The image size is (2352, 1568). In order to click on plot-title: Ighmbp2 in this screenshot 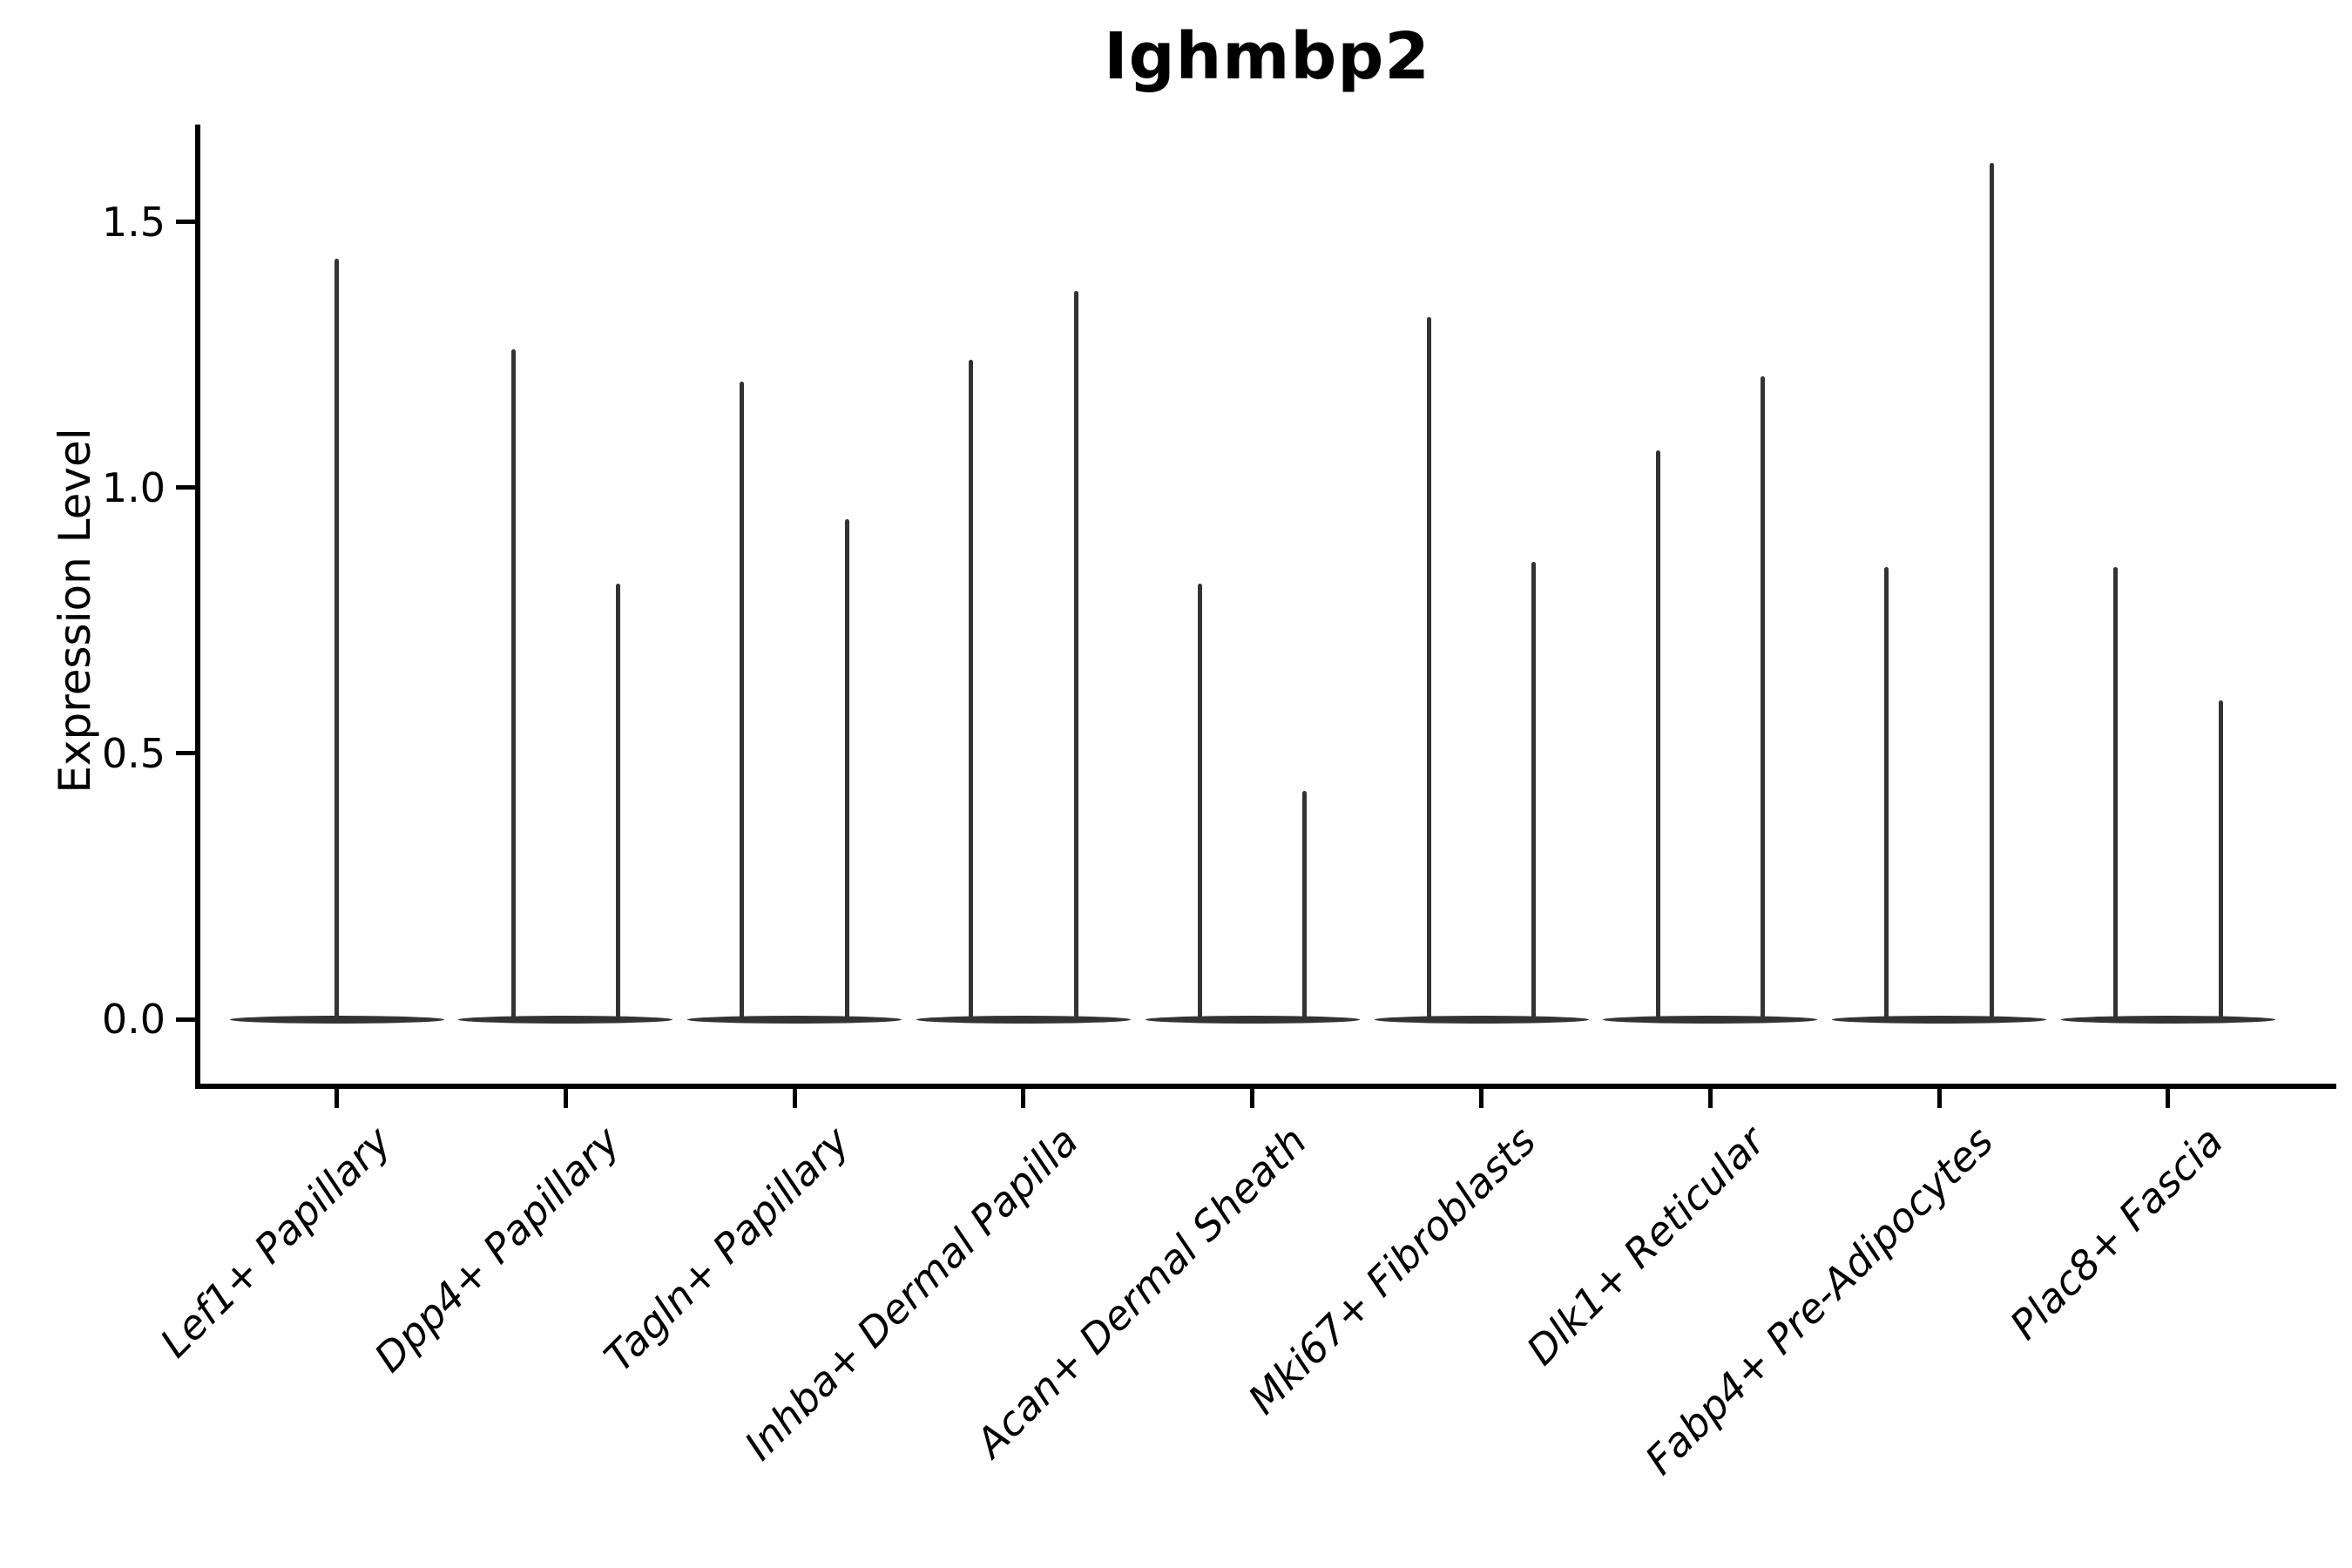, I will do `click(1267, 56)`.